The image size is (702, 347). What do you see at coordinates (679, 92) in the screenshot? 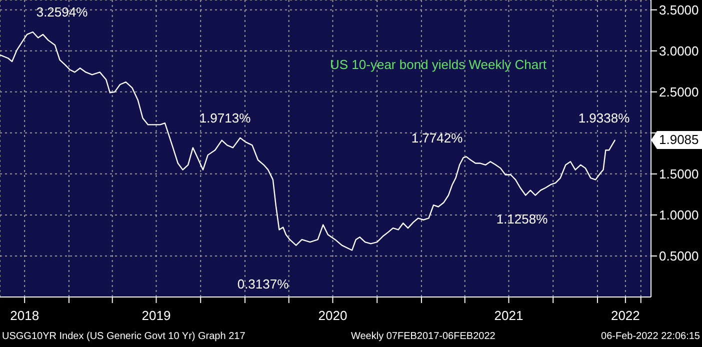
I see `y-tick-label: 2.5000` at bounding box center [679, 92].